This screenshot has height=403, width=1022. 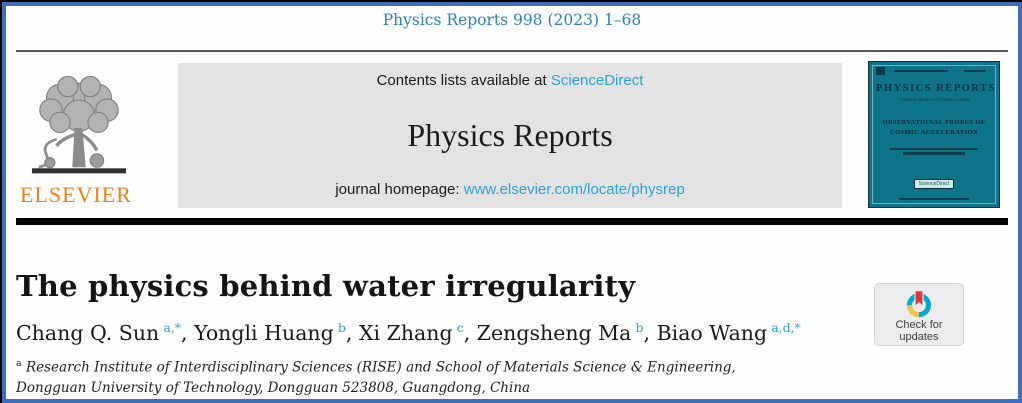 I want to click on author-affil-marks: a,*, so click(x=172, y=327).